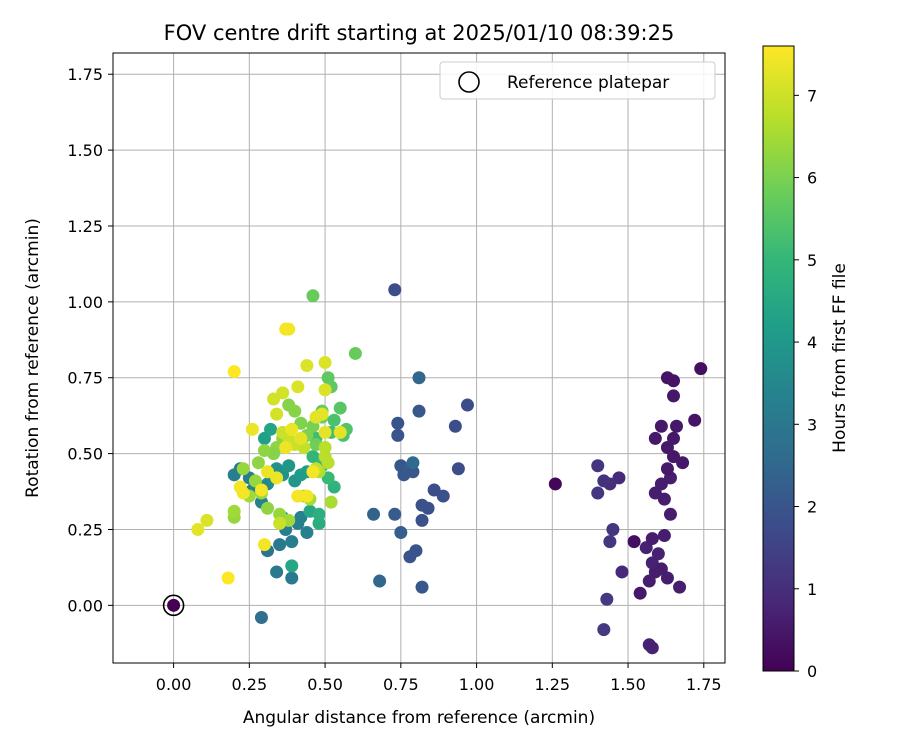 This screenshot has height=750, width=900. What do you see at coordinates (90, 340) in the screenshot?
I see `y-axis-ticks: 0.00 0.25 0.50 0.75 1.00 1.25 1.50 1.75` at bounding box center [90, 340].